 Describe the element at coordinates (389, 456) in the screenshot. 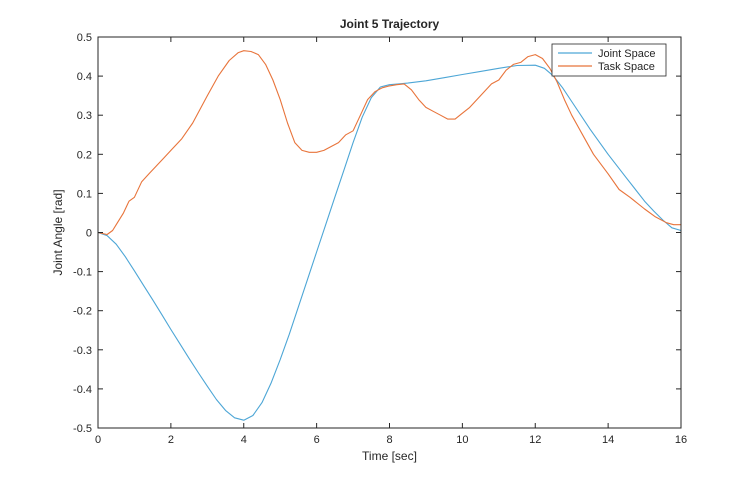

I see `x-axis-label: Time [sec]` at that location.